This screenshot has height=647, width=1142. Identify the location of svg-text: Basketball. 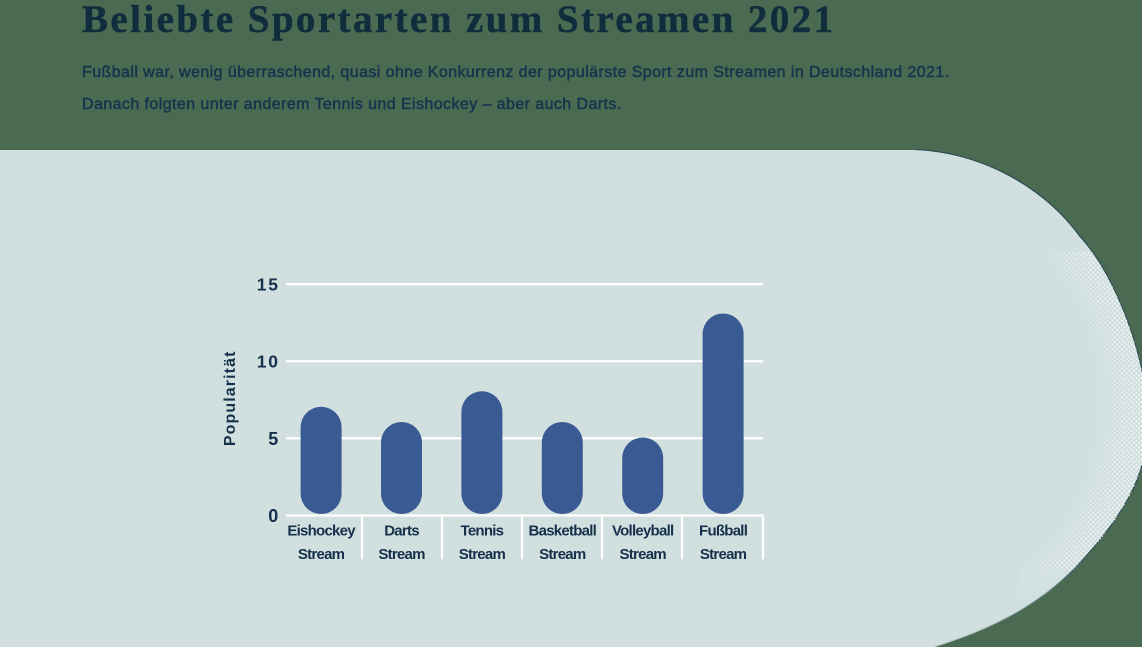
(563, 530).